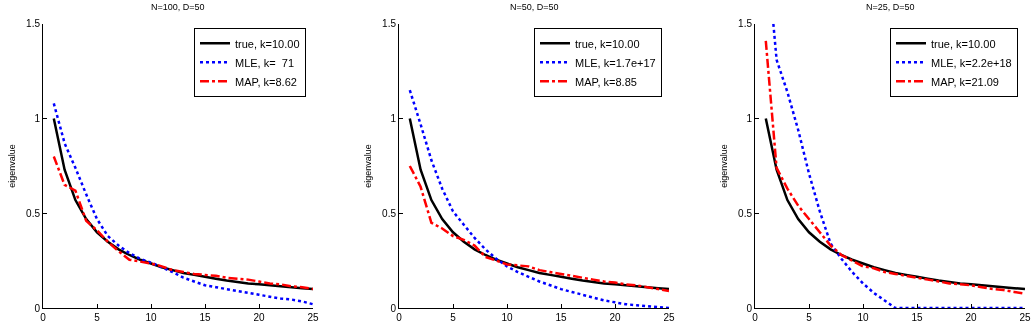 Image resolution: width=1033 pixels, height=327 pixels. What do you see at coordinates (534, 7) in the screenshot?
I see `chart-title: N=50, D=50` at bounding box center [534, 7].